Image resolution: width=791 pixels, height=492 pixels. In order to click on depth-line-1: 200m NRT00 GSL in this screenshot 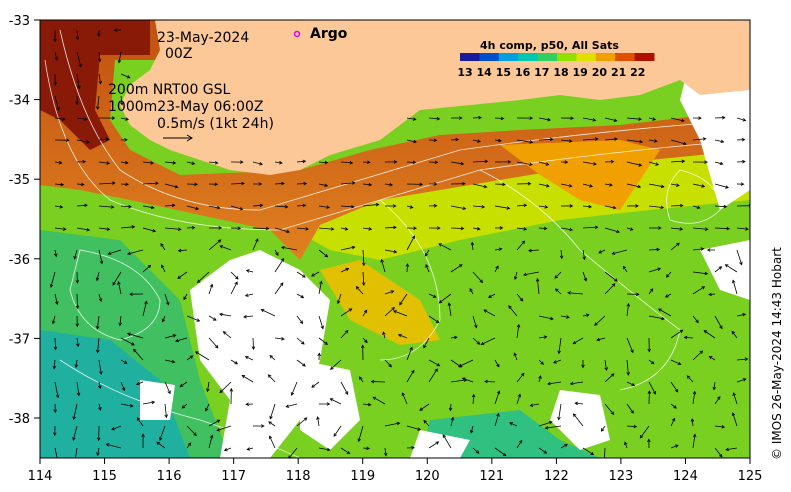, I will do `click(169, 90)`.